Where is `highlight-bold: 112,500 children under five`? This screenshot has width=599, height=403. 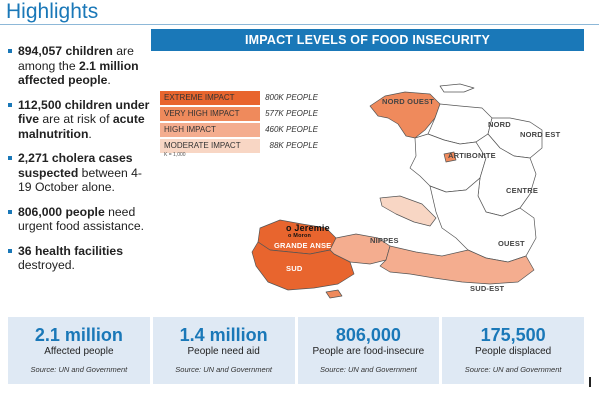 highlight-bold: 112,500 children under five is located at coordinates (84, 112).